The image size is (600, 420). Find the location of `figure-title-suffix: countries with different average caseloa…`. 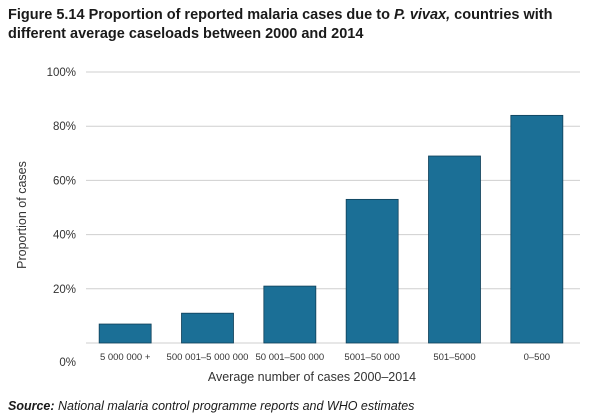

figure-title-suffix: countries with different average caseloa… is located at coordinates (280, 24).